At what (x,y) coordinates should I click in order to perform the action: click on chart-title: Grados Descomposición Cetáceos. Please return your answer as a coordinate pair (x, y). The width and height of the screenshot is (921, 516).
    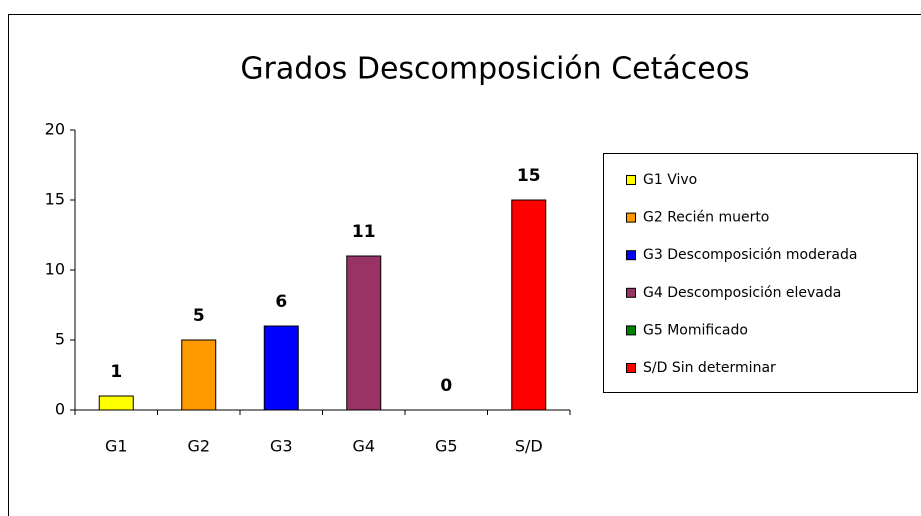
    Looking at the image, I should click on (494, 69).